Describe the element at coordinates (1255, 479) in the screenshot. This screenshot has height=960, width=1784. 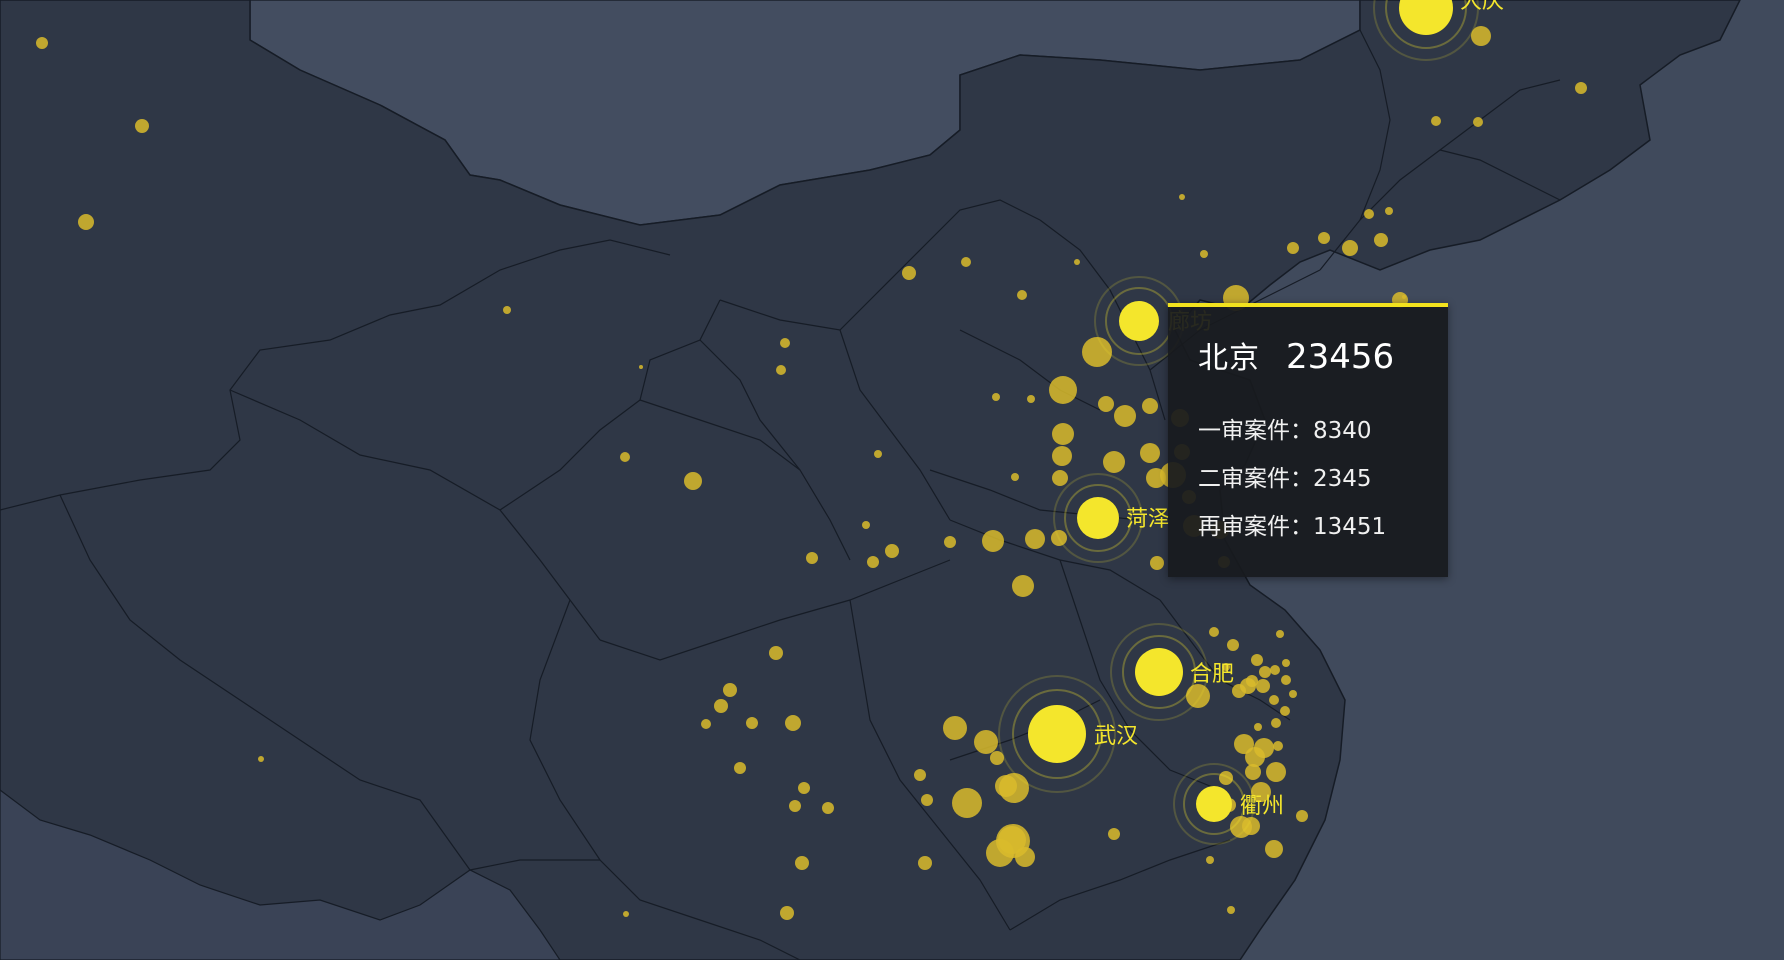
I see `tooltip-row-label: 二审案件：` at that location.